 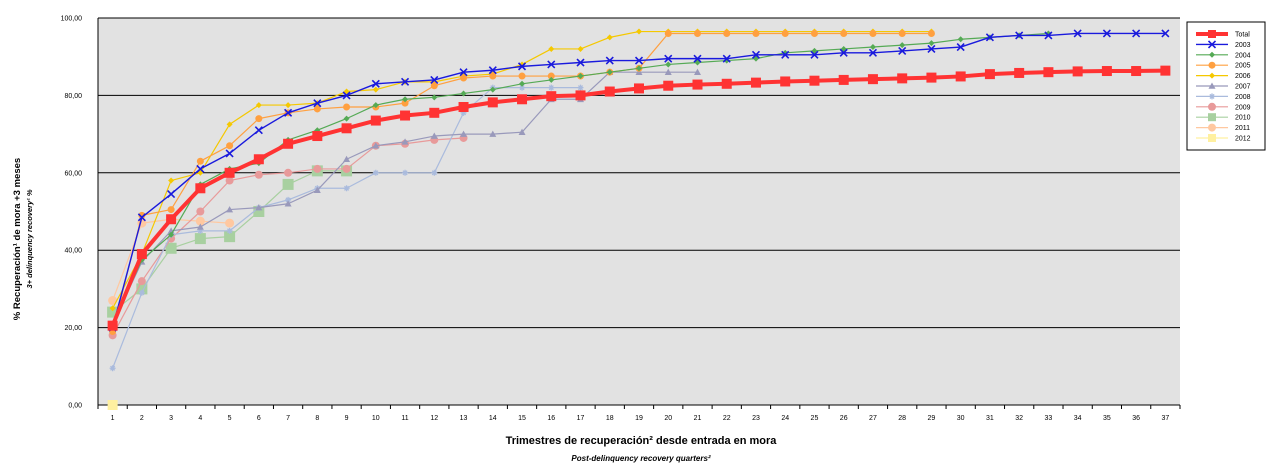 What do you see at coordinates (1223, 106) in the screenshot?
I see `legend-item: 2009` at bounding box center [1223, 106].